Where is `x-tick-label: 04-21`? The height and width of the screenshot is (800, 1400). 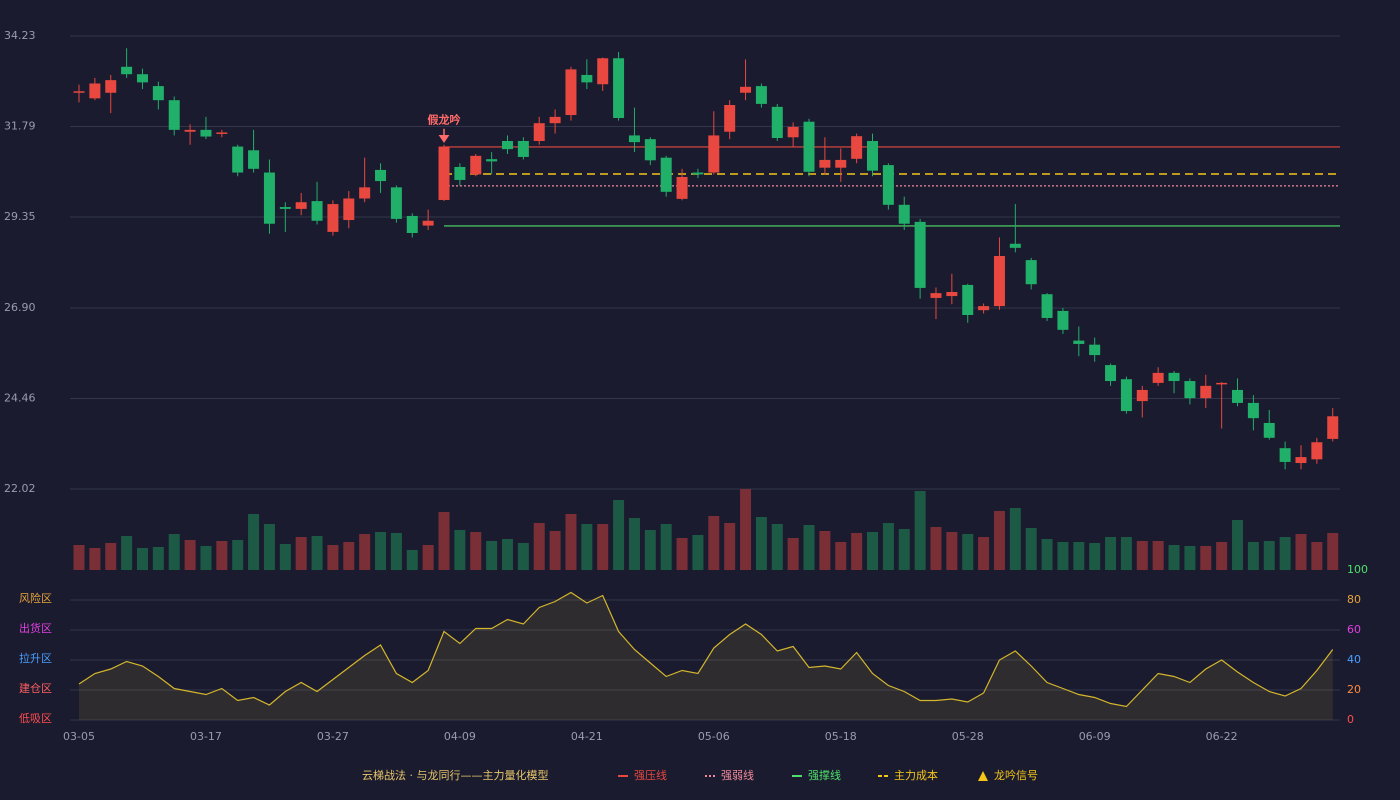 x-tick-label: 04-21 is located at coordinates (587, 736).